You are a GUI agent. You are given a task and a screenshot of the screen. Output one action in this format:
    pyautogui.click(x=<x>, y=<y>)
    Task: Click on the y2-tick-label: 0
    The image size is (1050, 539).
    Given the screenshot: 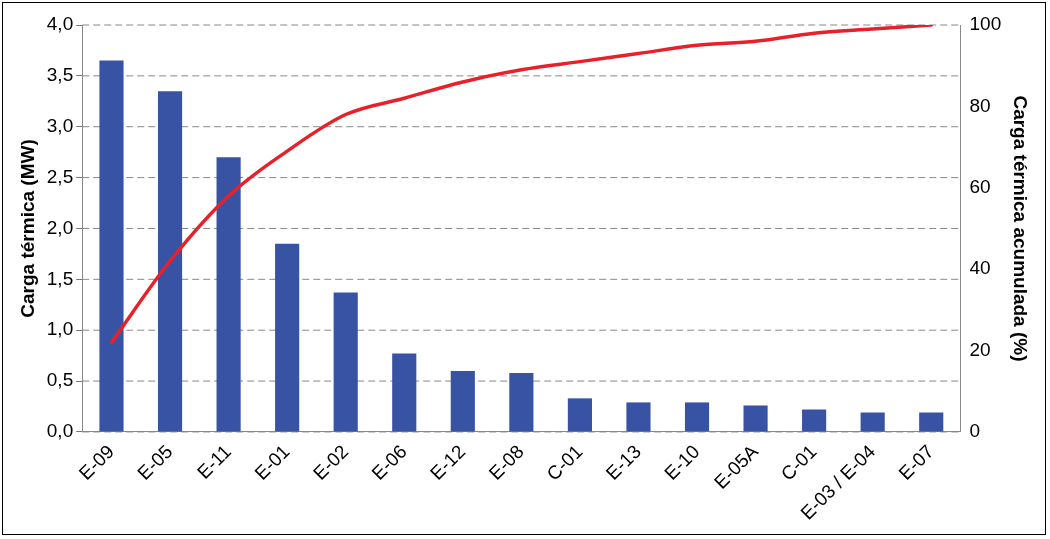 What is the action you would take?
    pyautogui.click(x=975, y=431)
    